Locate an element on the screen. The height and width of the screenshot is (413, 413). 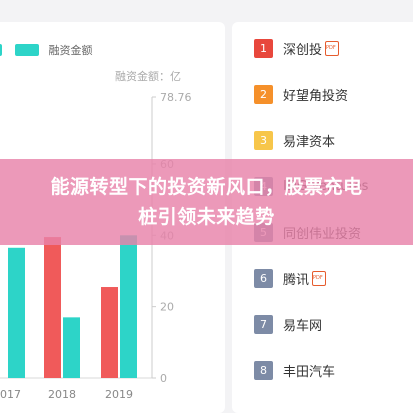
legend-swatch-partial is located at coordinates (1, 50).